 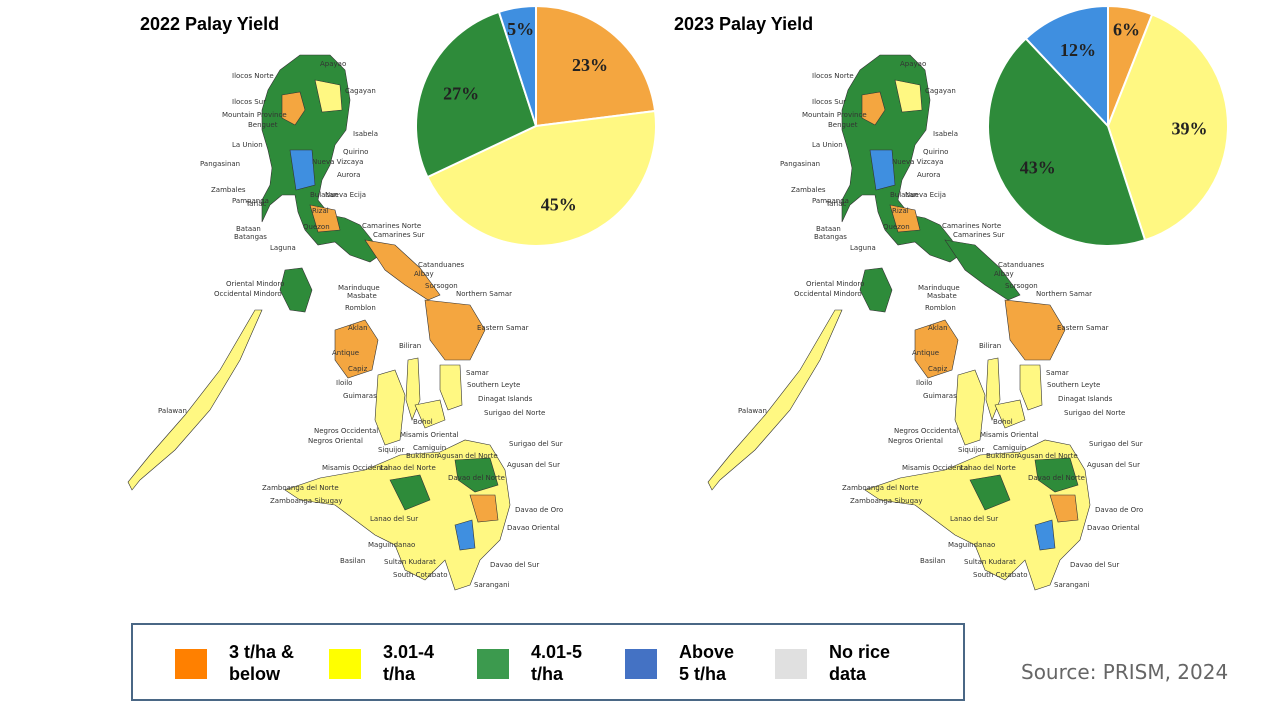 What do you see at coordinates (808, 190) in the screenshot?
I see `province-label: Zambales` at bounding box center [808, 190].